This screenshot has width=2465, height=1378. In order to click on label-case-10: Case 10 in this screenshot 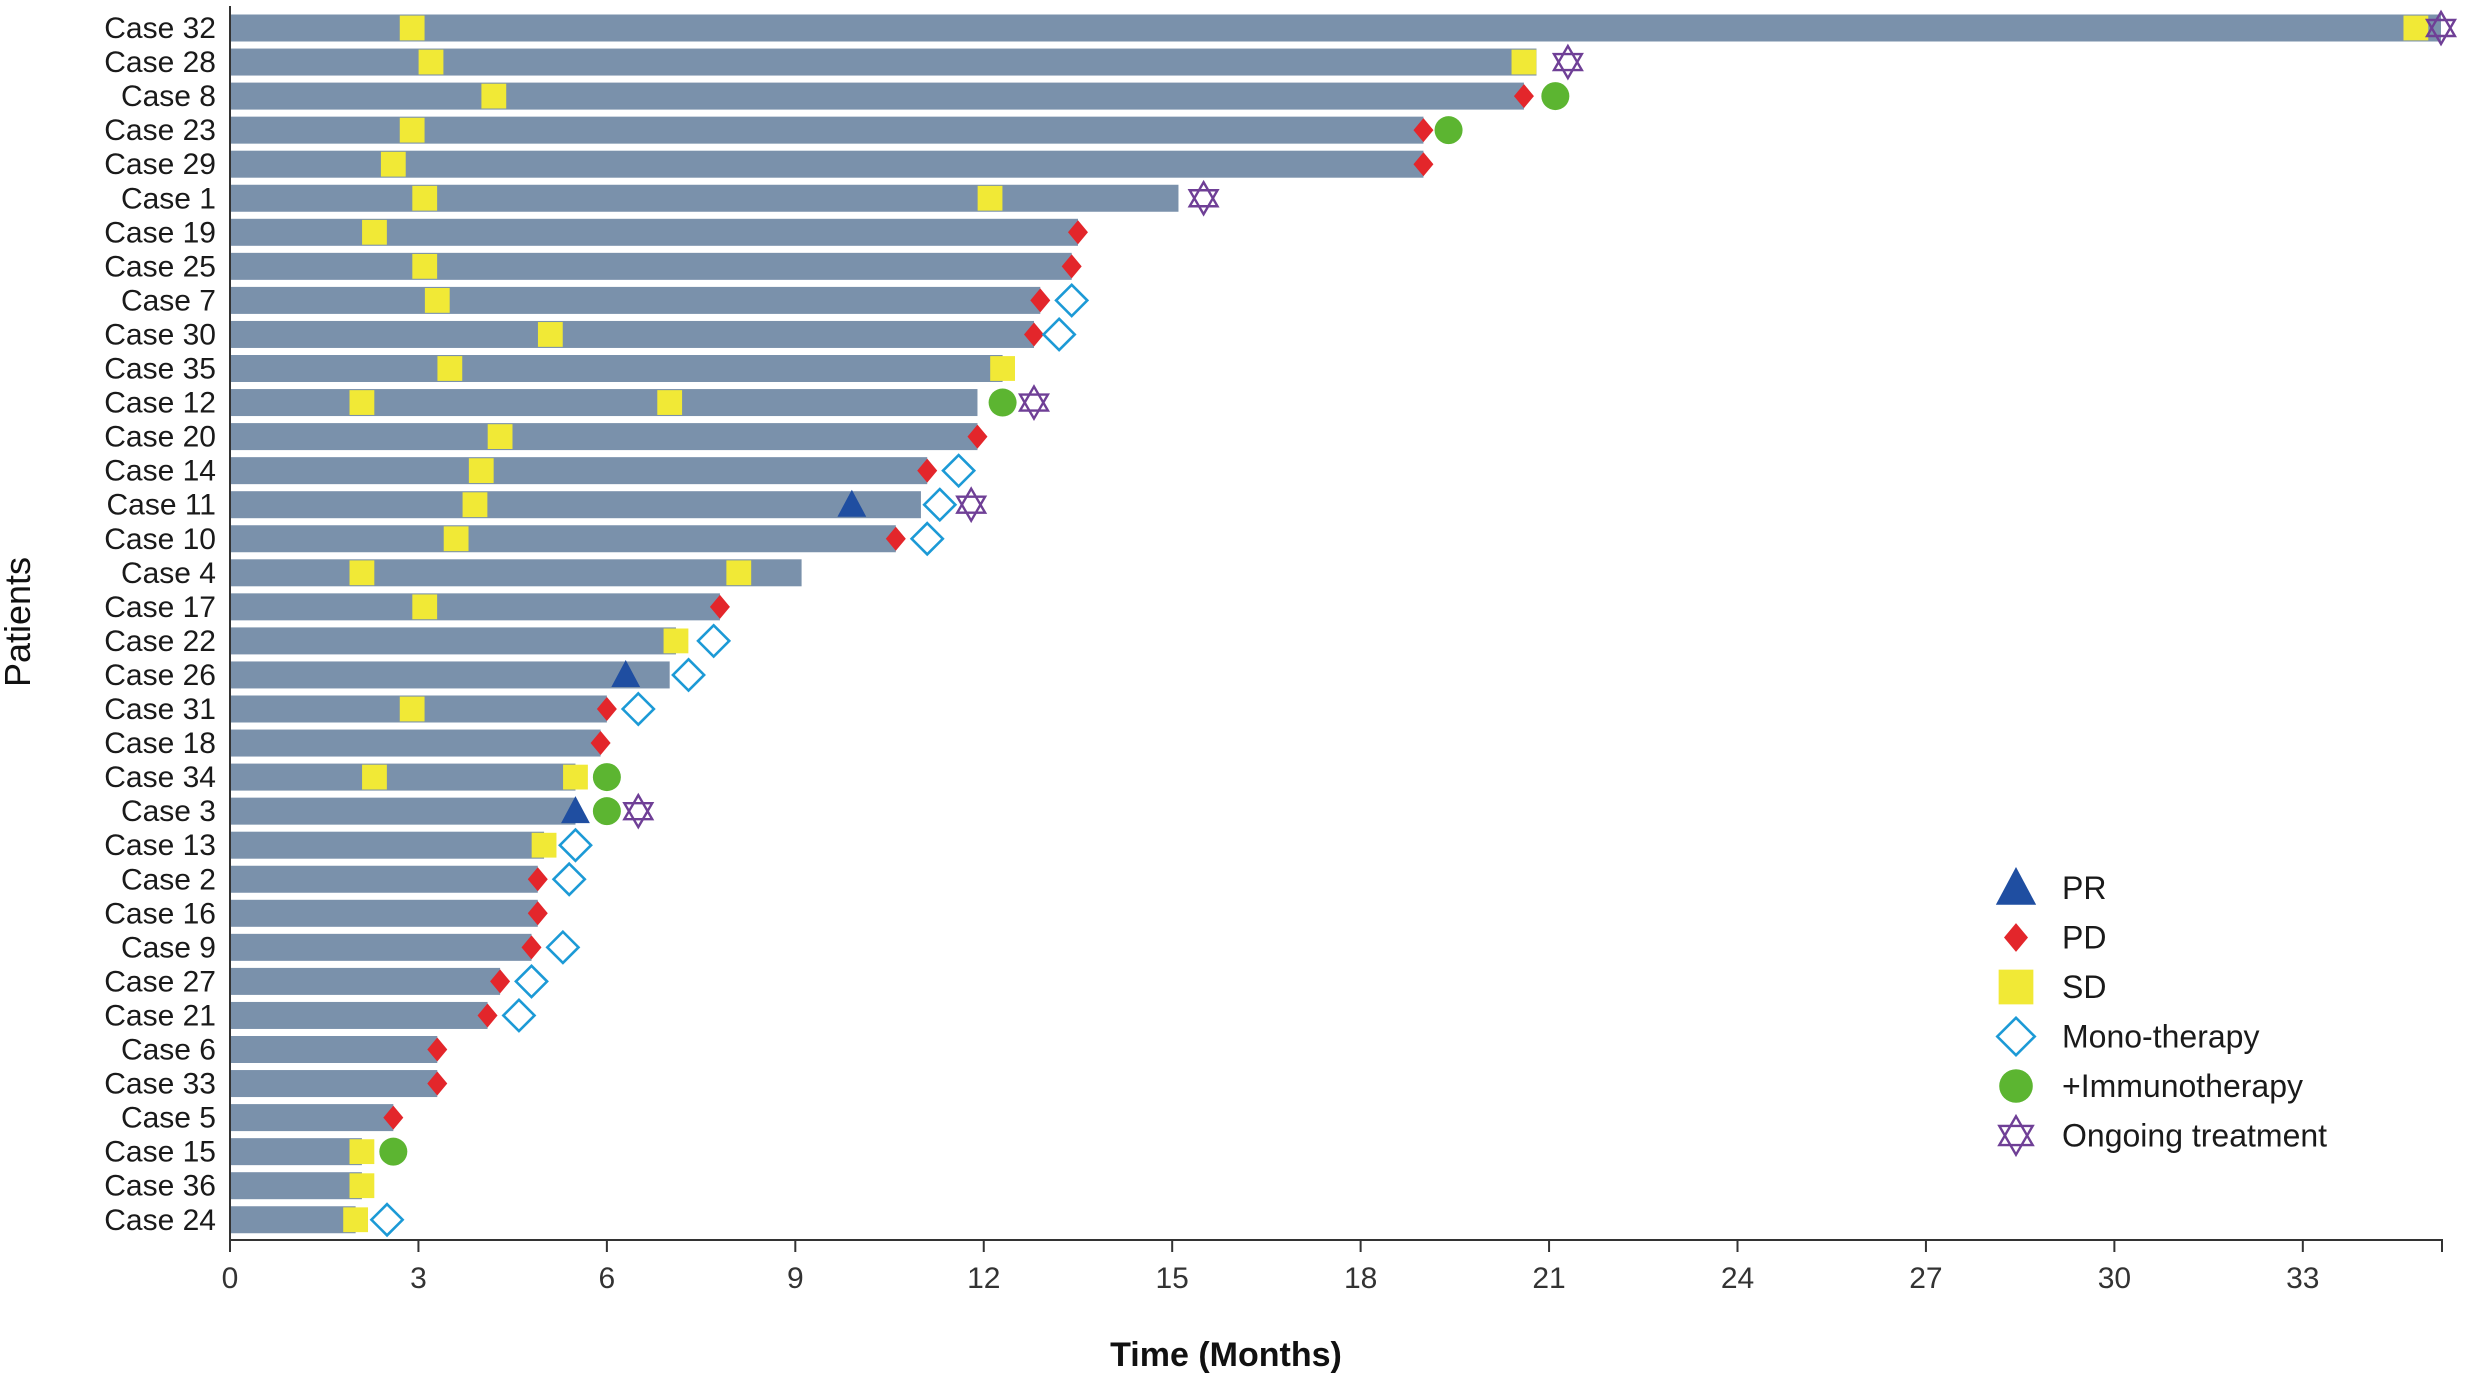, I will do `click(160, 539)`.